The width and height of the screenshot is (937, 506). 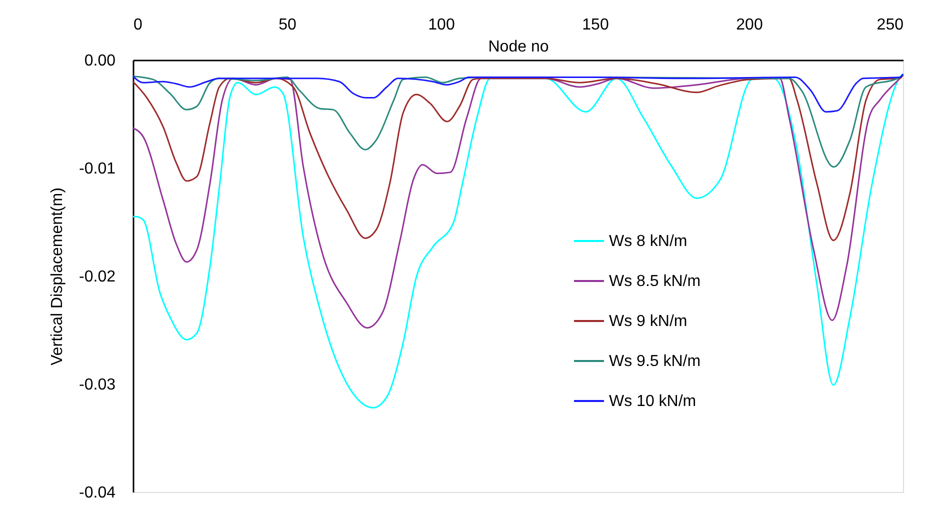 I want to click on legend-label: Ws 8 kN/m, so click(x=648, y=241).